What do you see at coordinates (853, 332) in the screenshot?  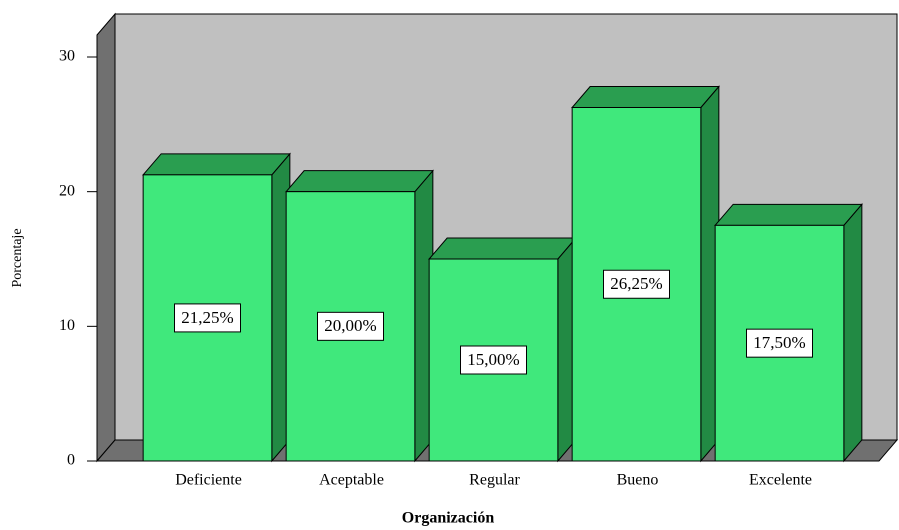 I see `bar-side` at bounding box center [853, 332].